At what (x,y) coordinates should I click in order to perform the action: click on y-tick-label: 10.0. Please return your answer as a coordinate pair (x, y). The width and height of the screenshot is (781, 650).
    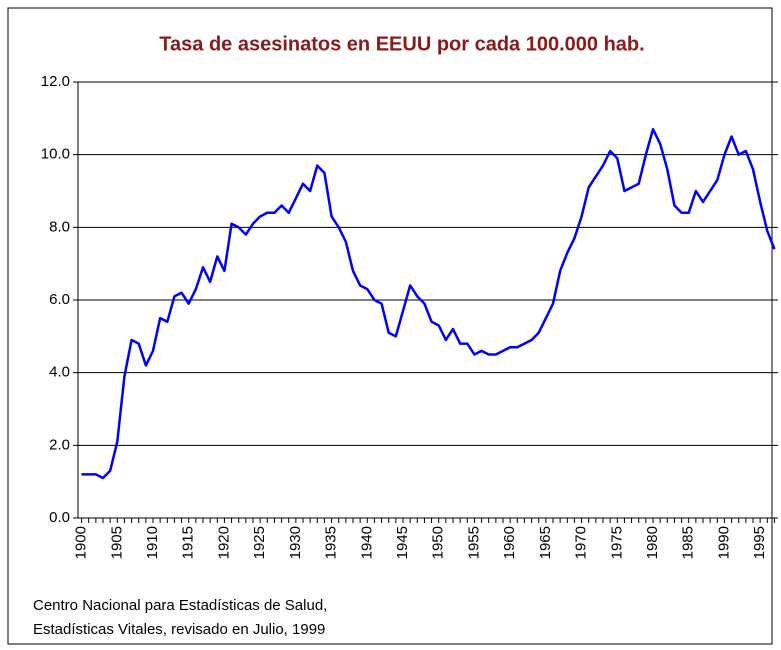
    Looking at the image, I should click on (55, 154).